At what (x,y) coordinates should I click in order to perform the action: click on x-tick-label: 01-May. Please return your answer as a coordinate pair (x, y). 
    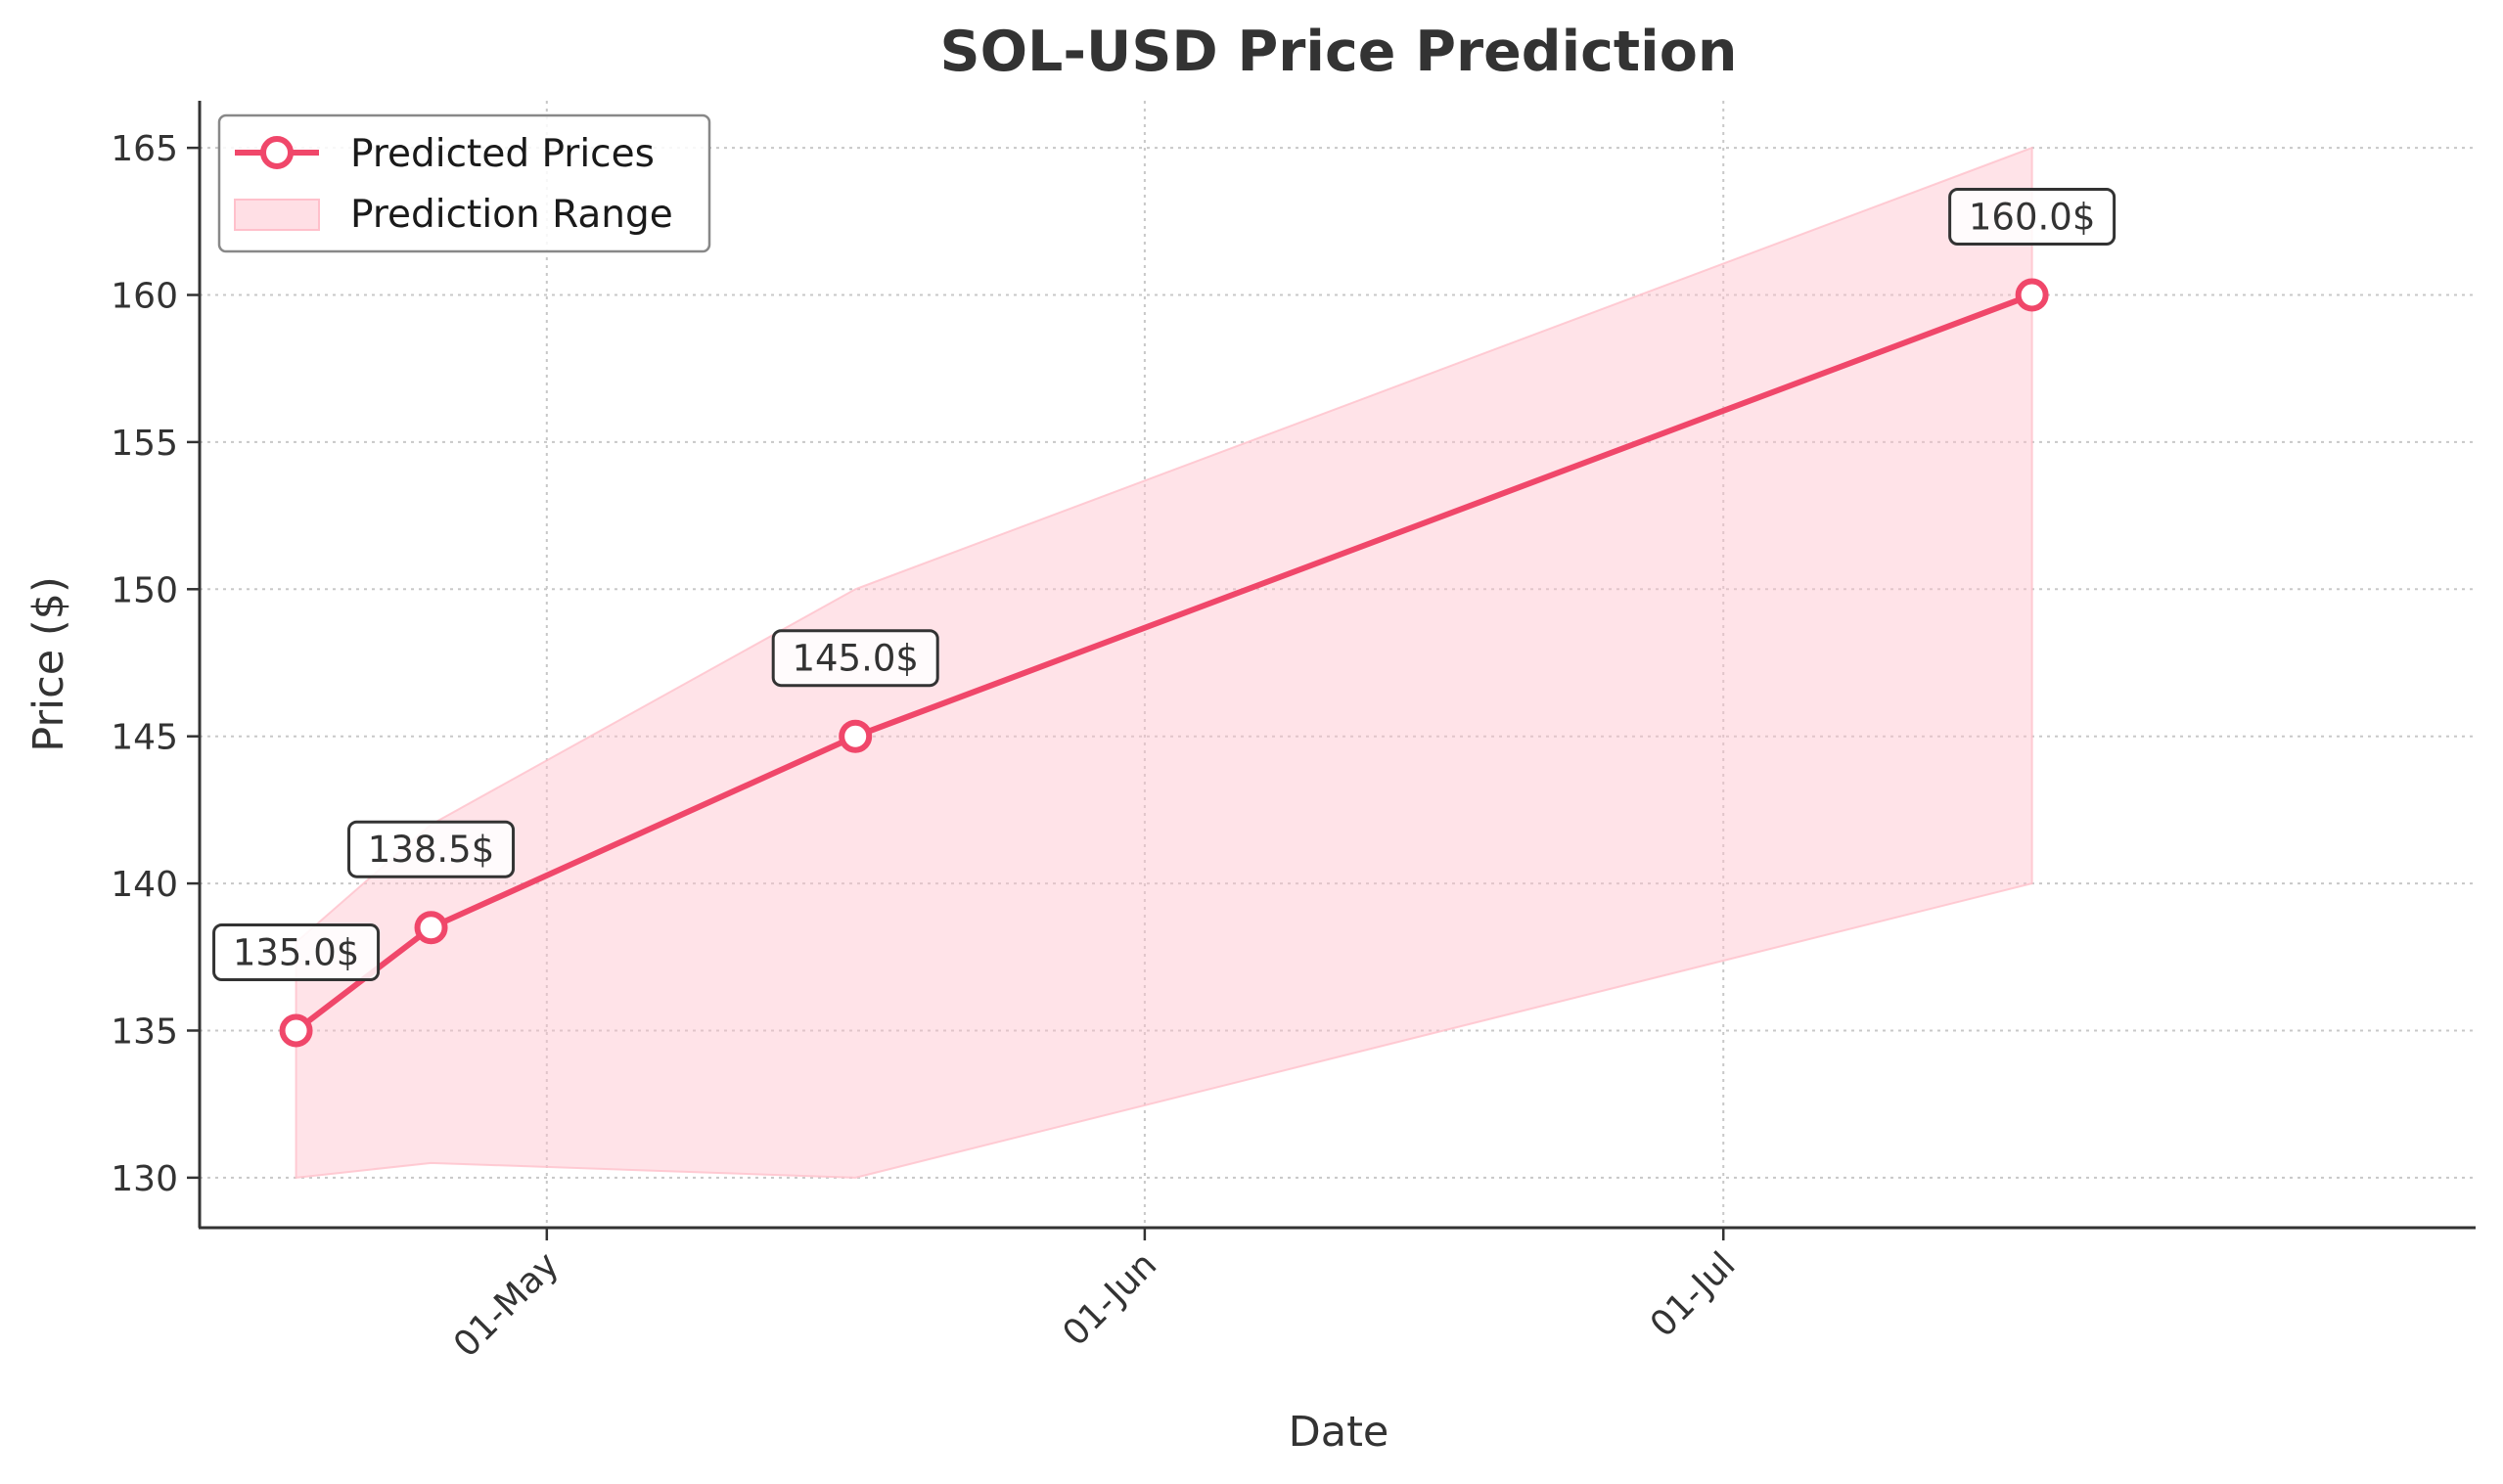
    Looking at the image, I should click on (506, 1304).